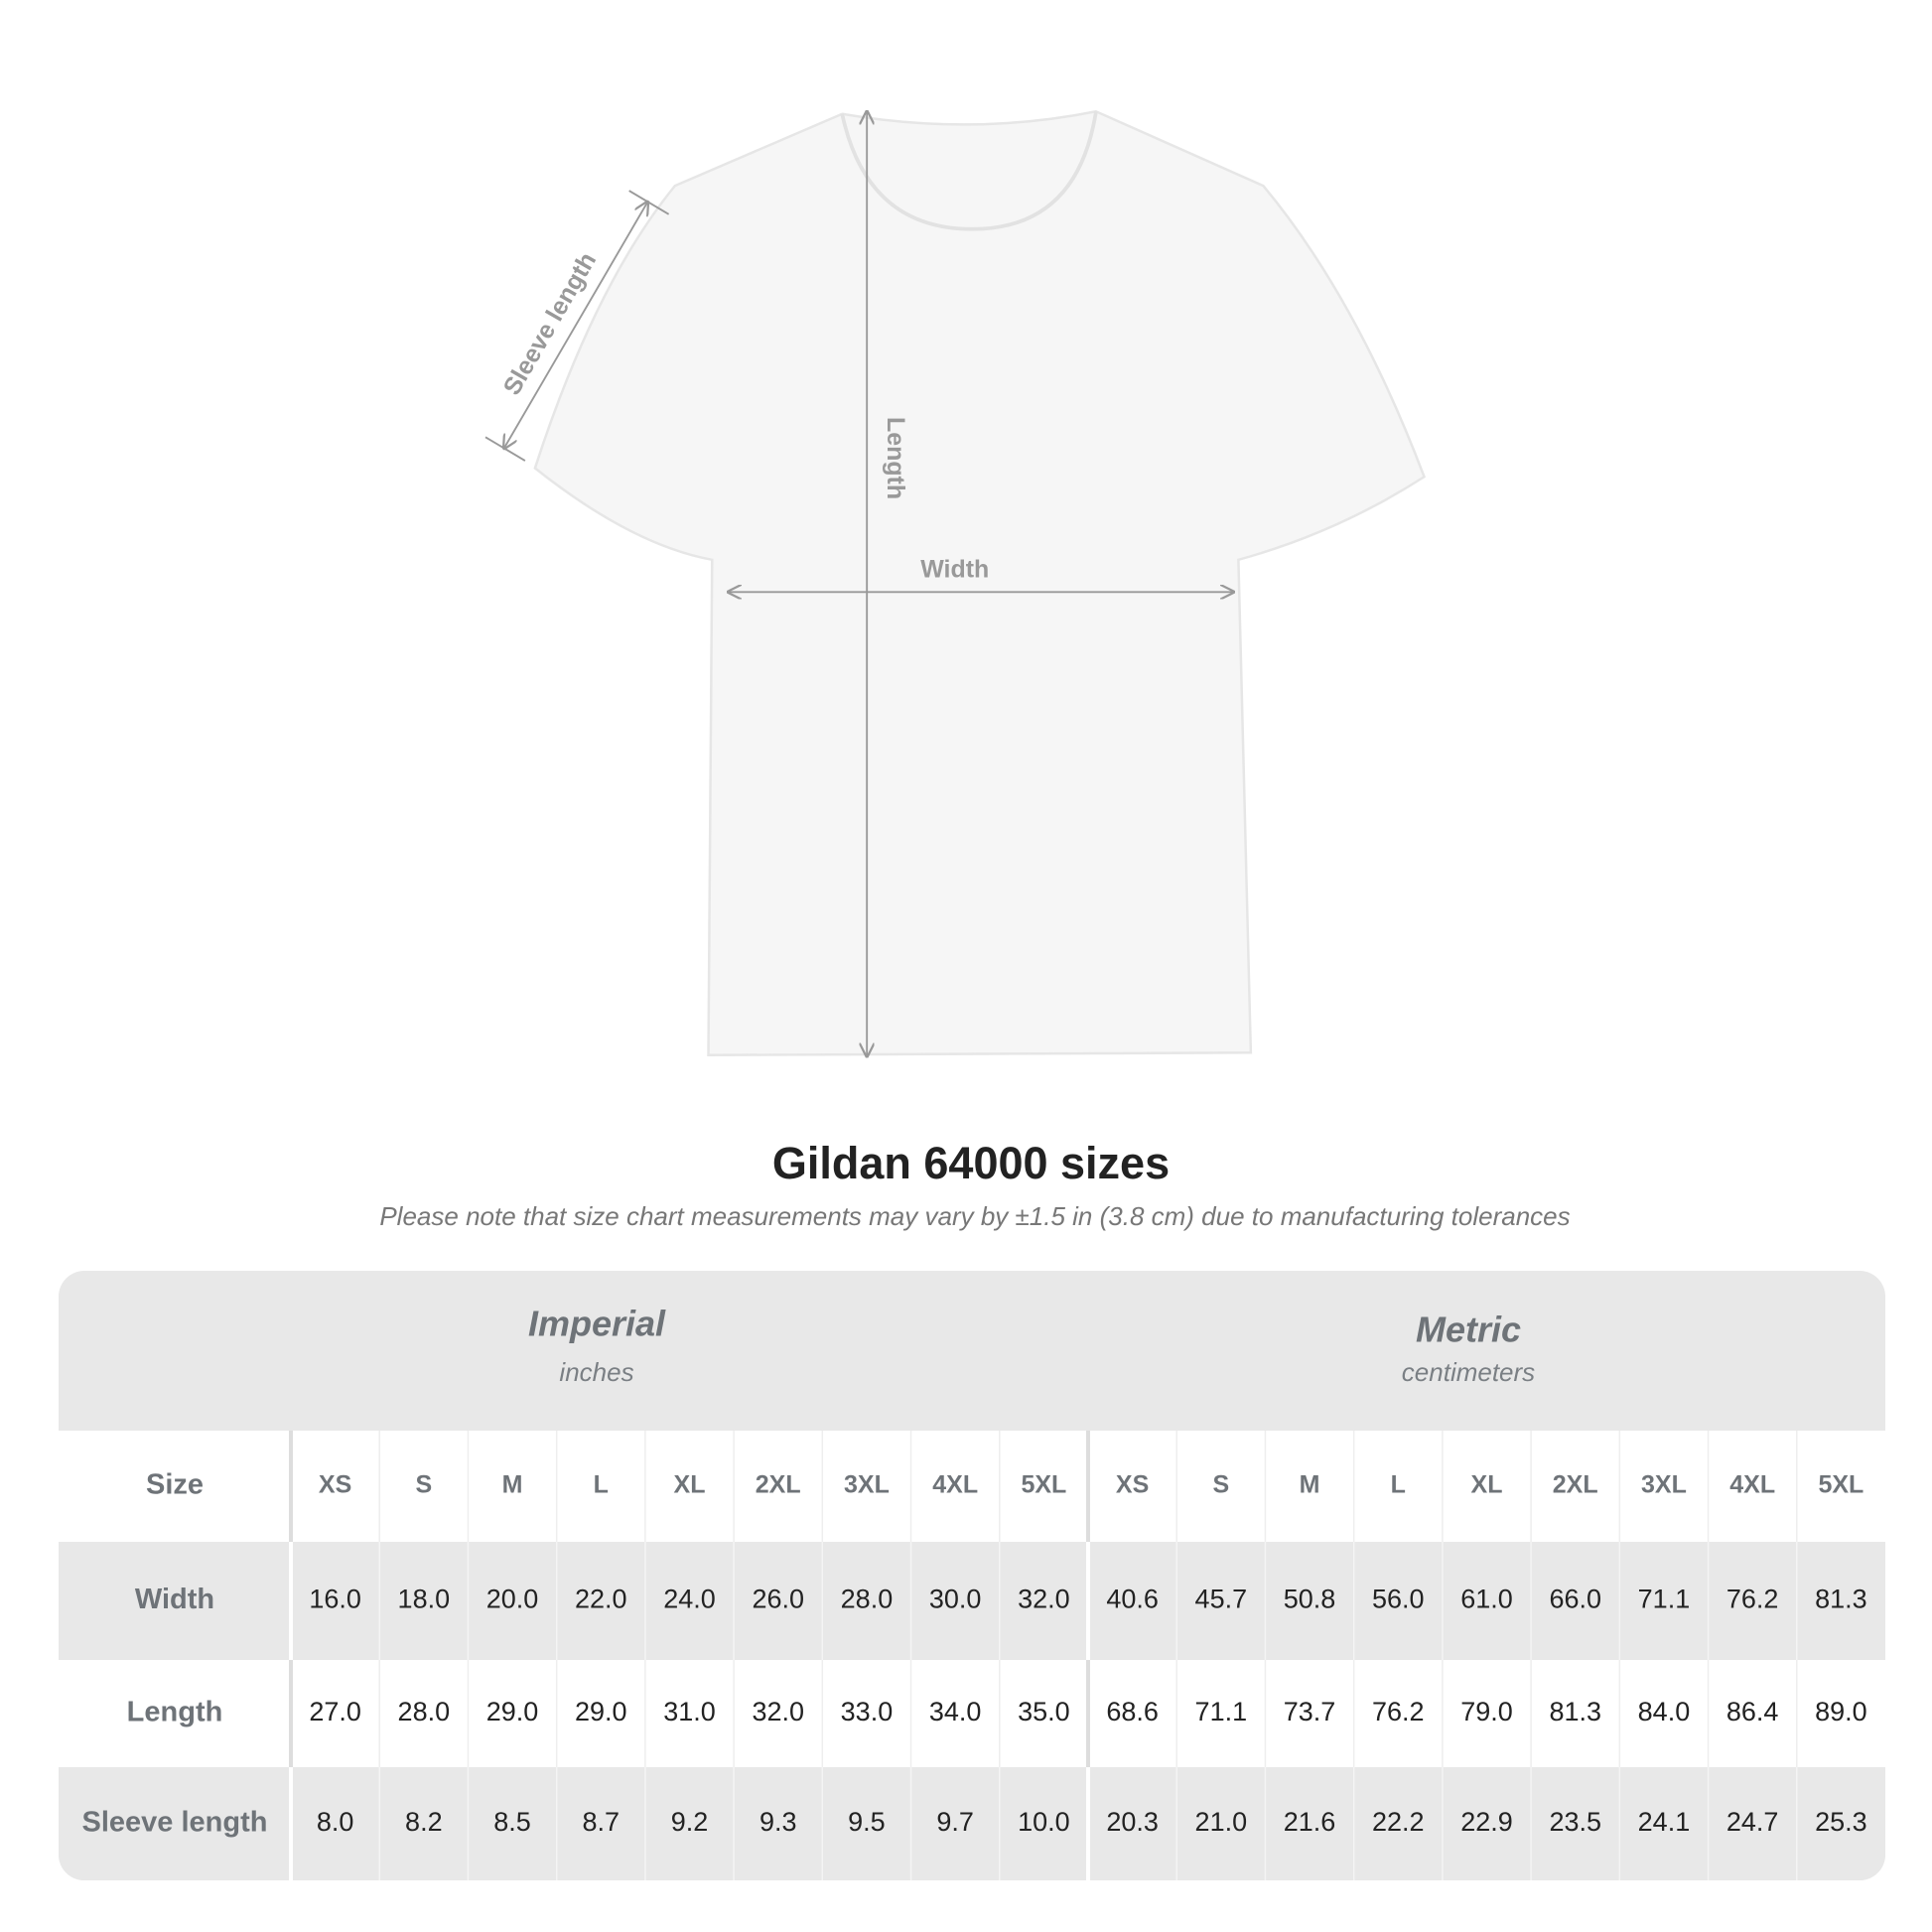  Describe the element at coordinates (1310, 1600) in the screenshot. I see `cell-value: 50.8` at that location.